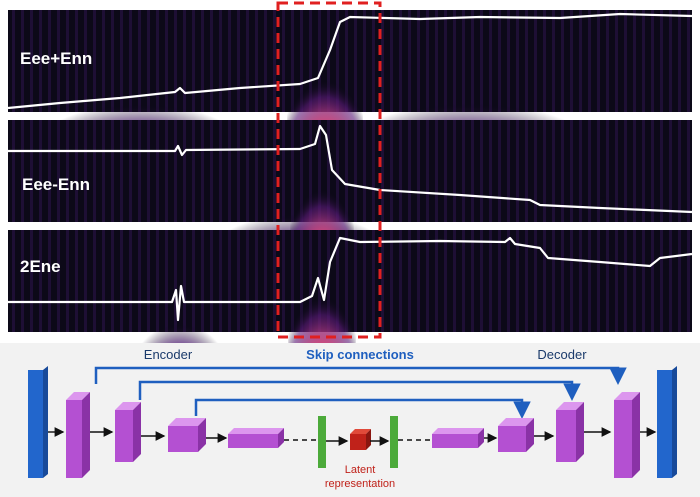  Describe the element at coordinates (40, 266) in the screenshot. I see `label: 2Ene` at that location.